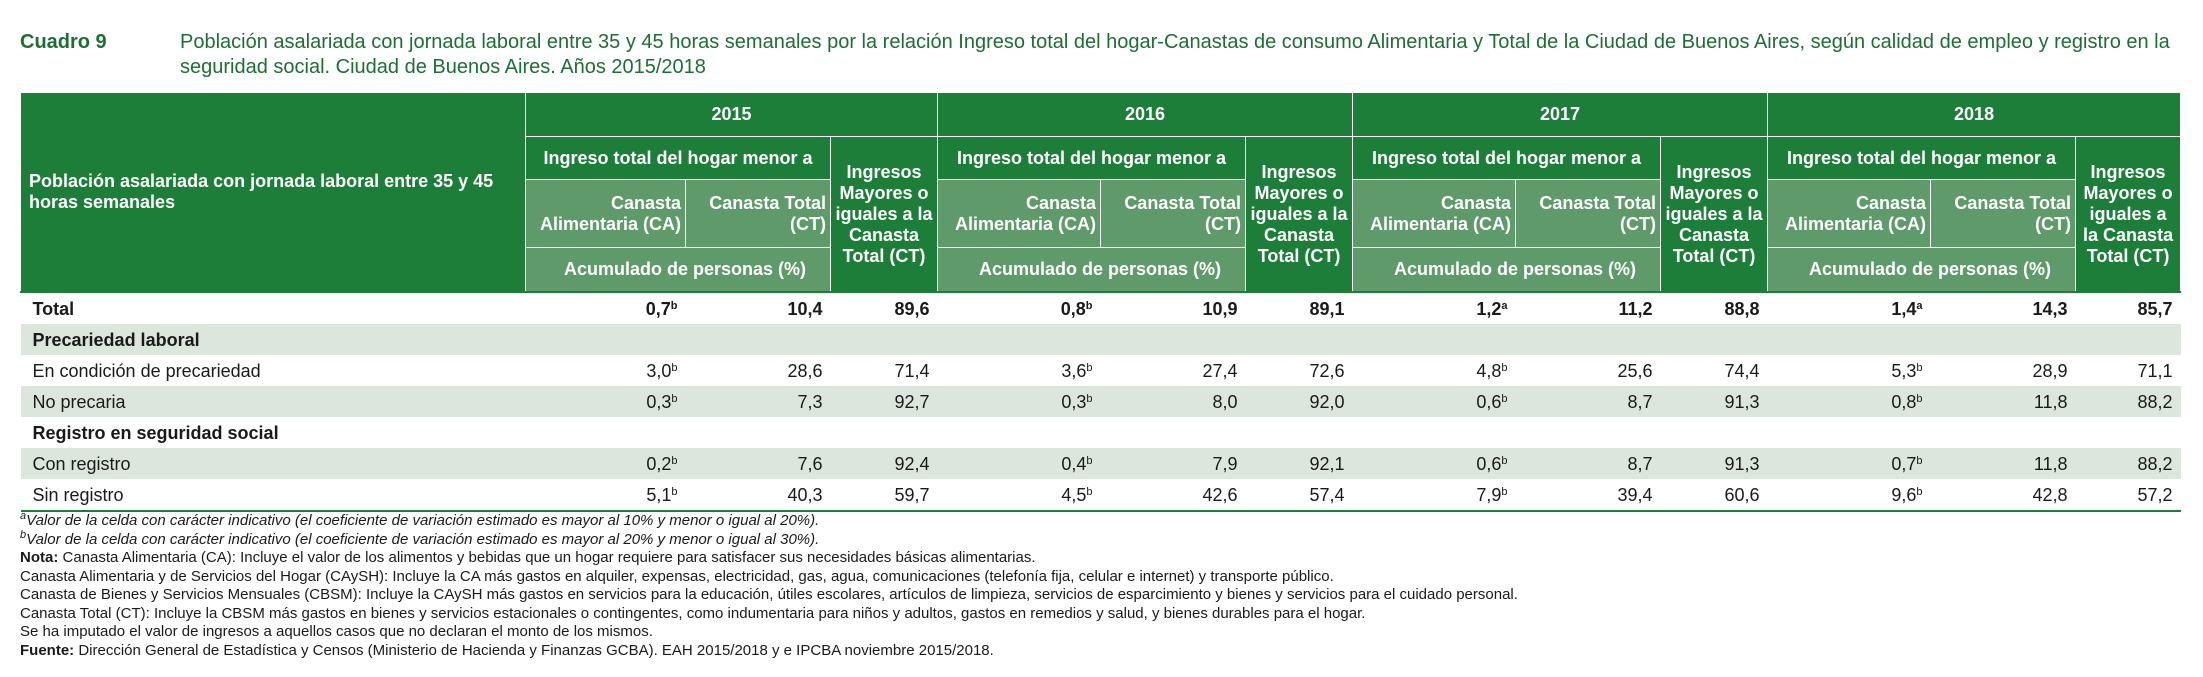 This screenshot has width=2203, height=677. What do you see at coordinates (1019, 401) in the screenshot?
I see `cell-2016-ca: 0,3b` at bounding box center [1019, 401].